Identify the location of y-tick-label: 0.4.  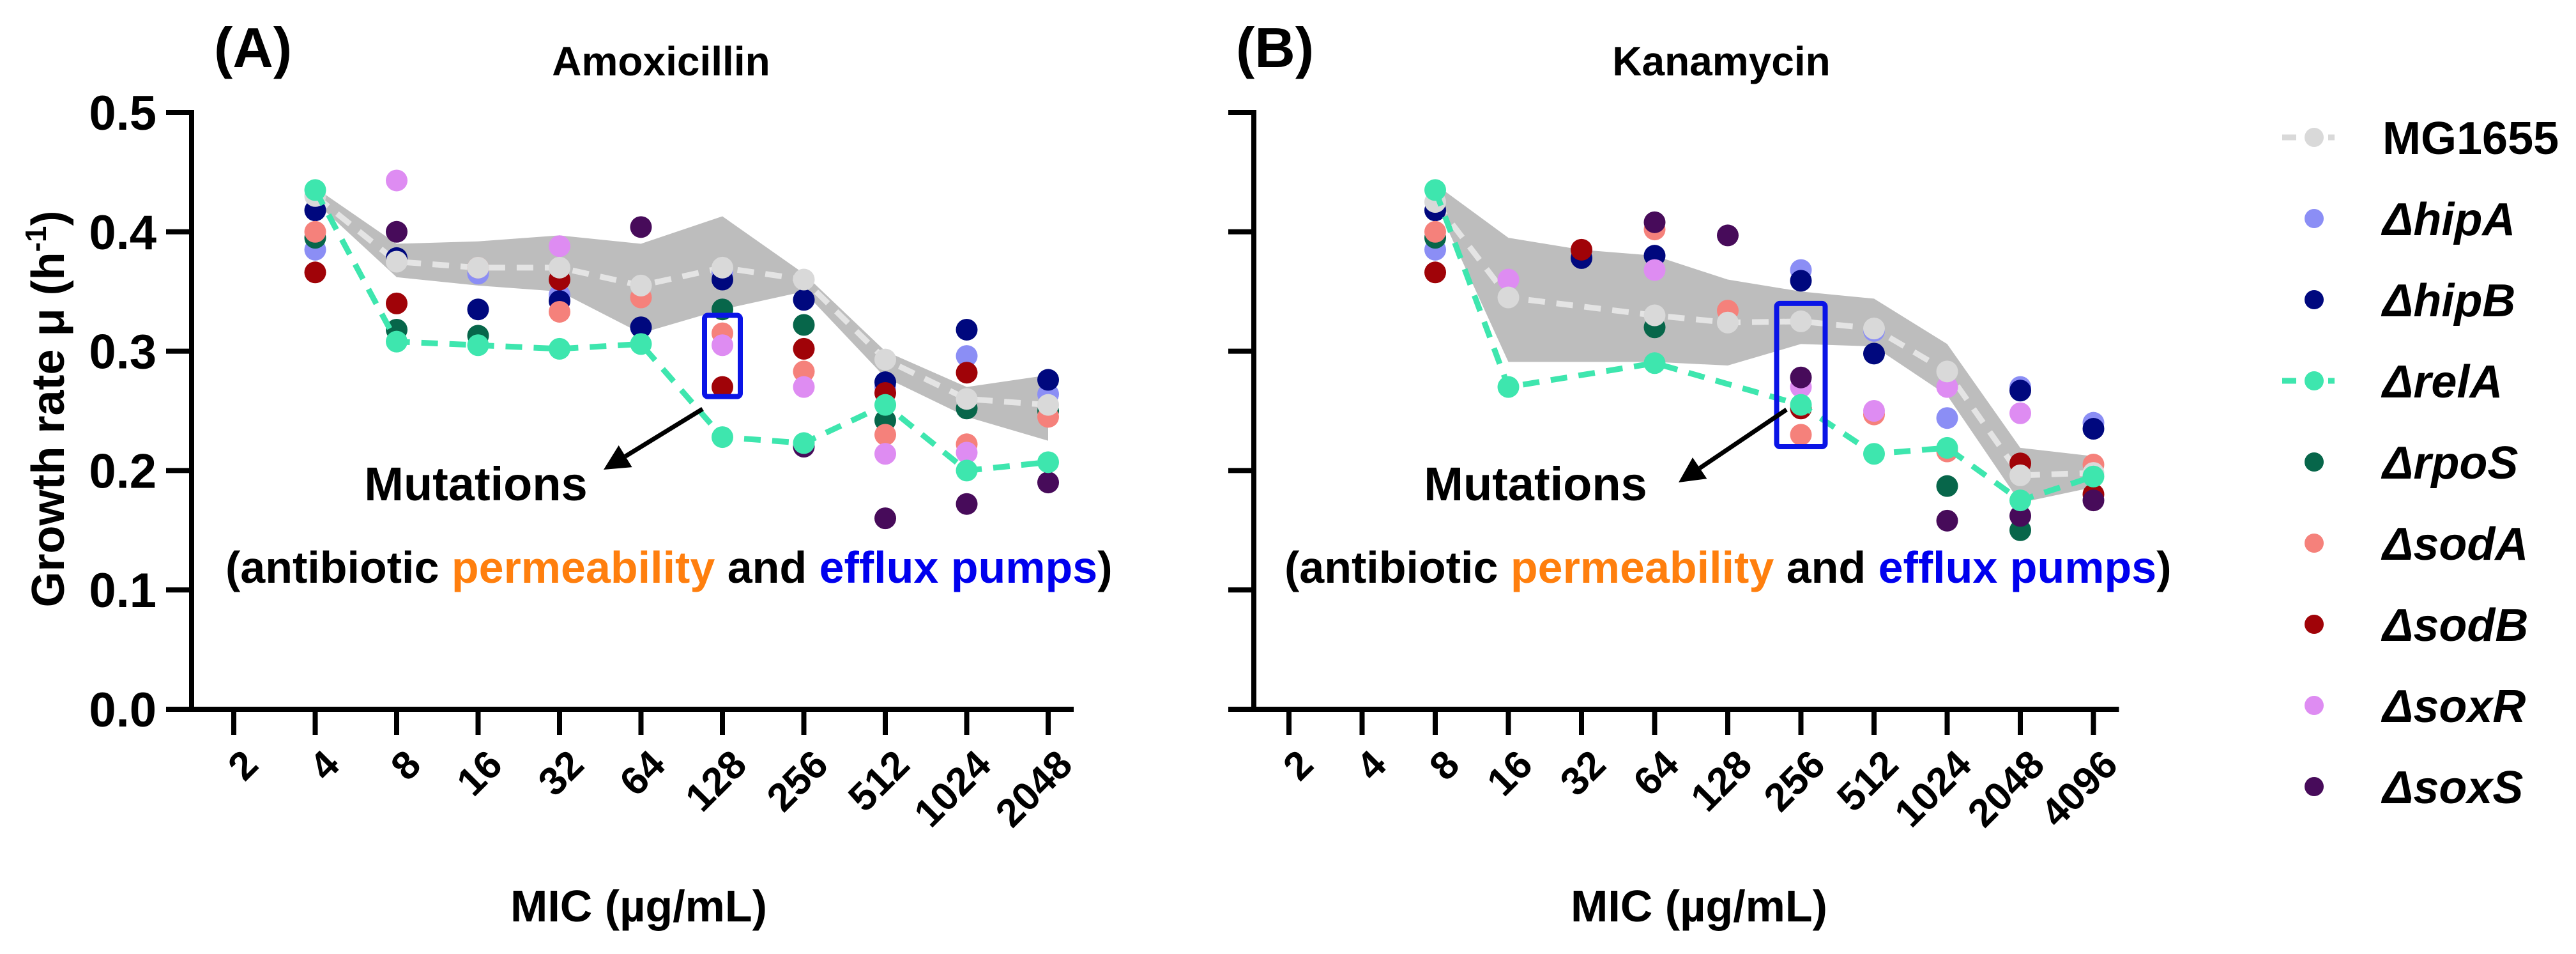
(122, 233).